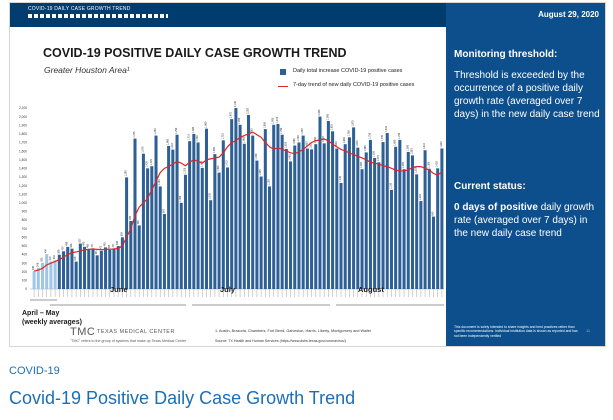 Image resolution: width=613 pixels, height=420 pixels. What do you see at coordinates (75, 258) in the screenshot?
I see `bar-data-label: 318` at bounding box center [75, 258].